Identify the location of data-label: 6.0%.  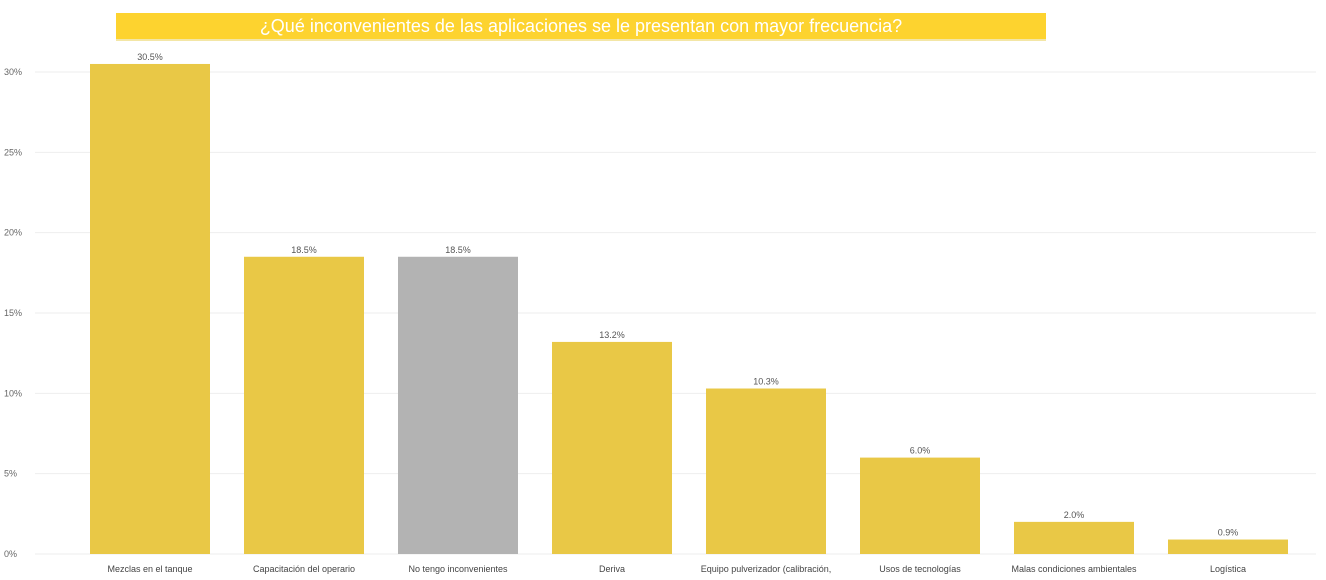
(920, 451).